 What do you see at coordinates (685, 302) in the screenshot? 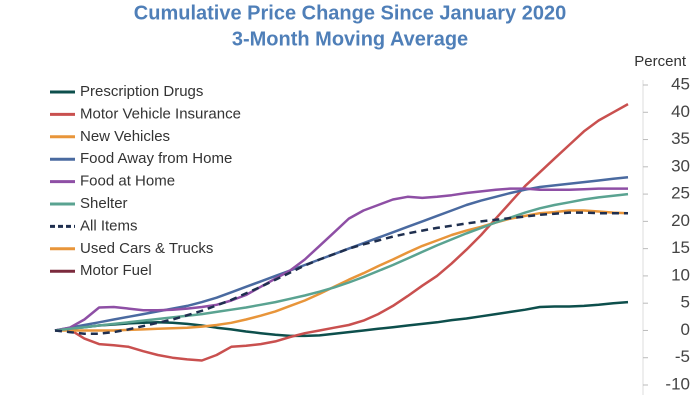
I see `y-tick-label: 5` at bounding box center [685, 302].